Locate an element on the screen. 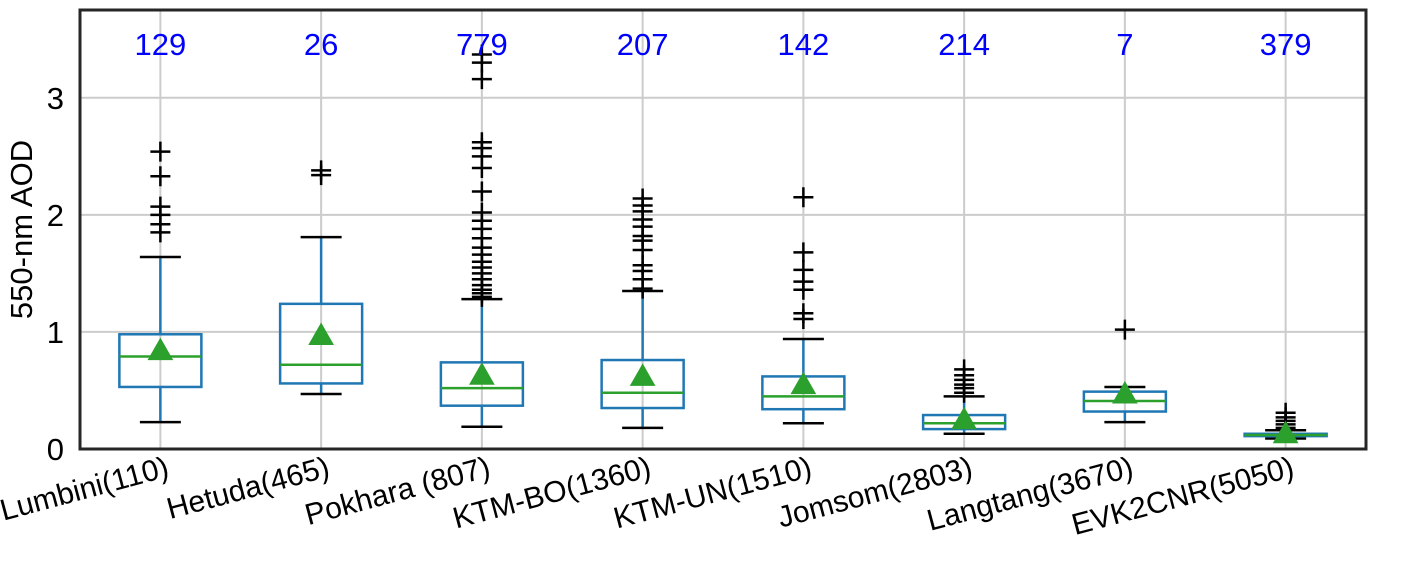 This screenshot has width=1418, height=583. count-label: 129 is located at coordinates (161, 44).